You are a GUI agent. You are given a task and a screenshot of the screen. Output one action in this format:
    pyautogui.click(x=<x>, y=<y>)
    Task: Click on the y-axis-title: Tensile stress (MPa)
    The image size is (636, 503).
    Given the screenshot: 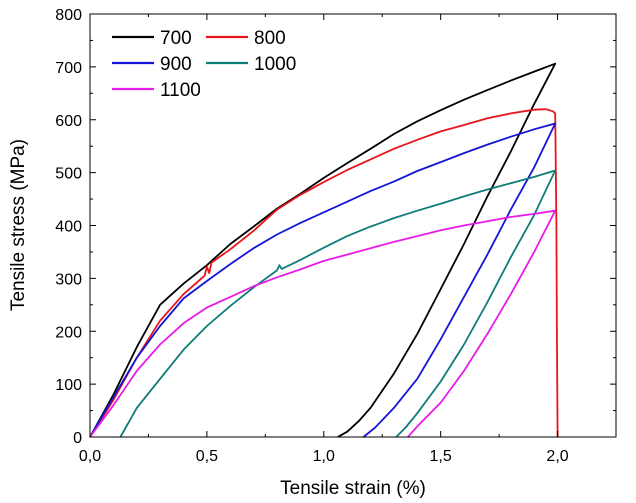 What is the action you would take?
    pyautogui.click(x=18, y=225)
    